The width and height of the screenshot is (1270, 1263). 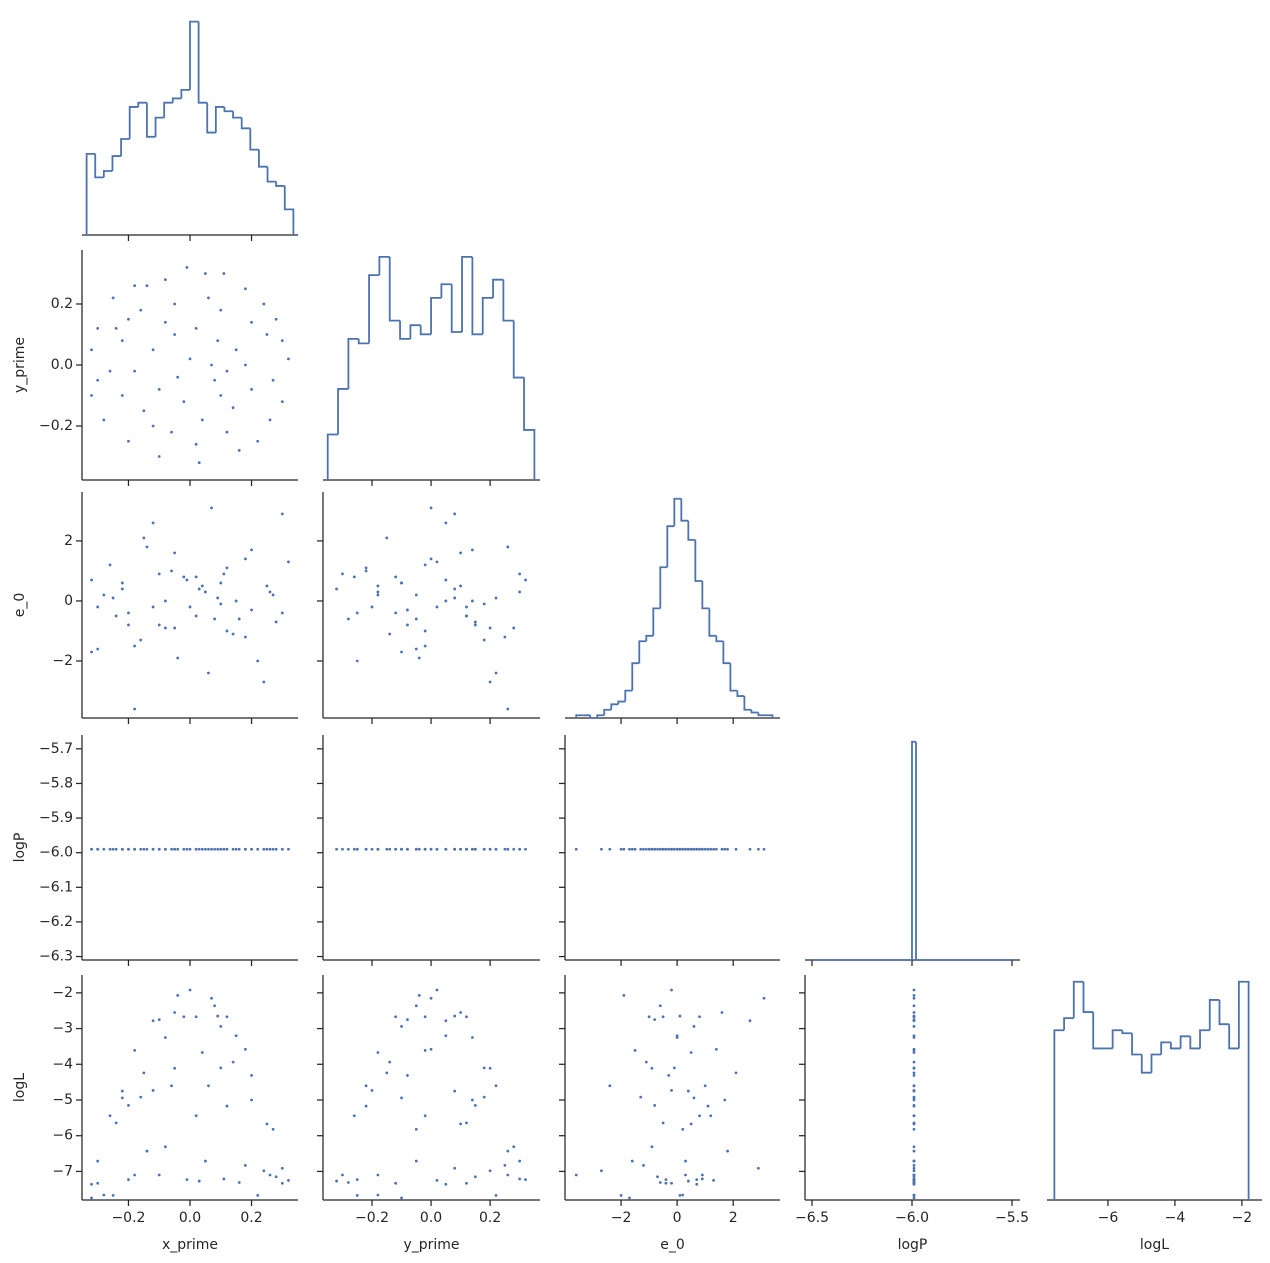 What do you see at coordinates (812, 1218) in the screenshot?
I see `x-tick-label: −6.5` at bounding box center [812, 1218].